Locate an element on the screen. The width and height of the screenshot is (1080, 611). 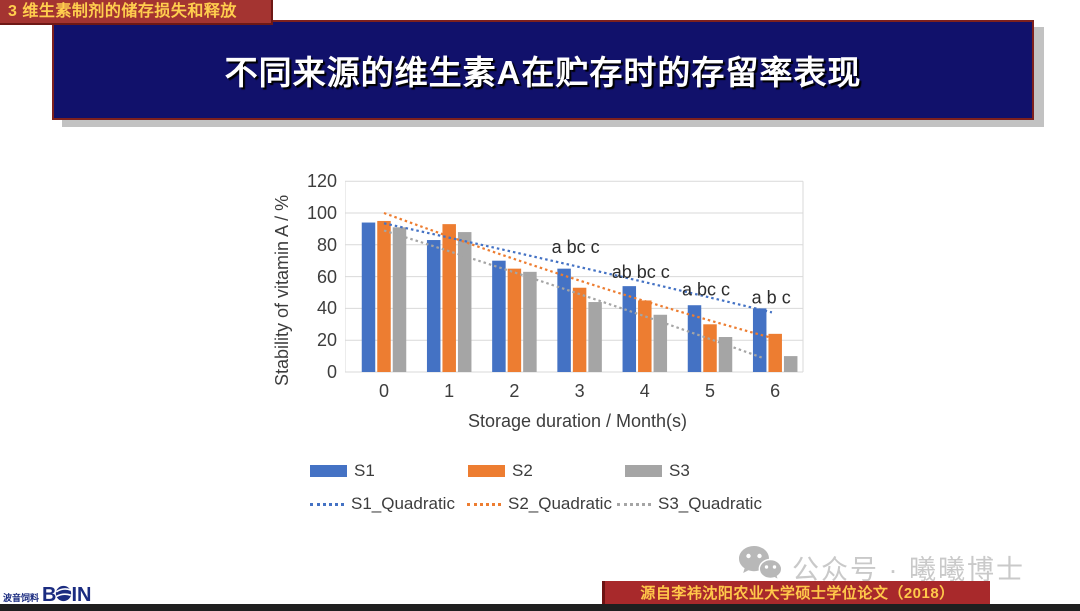
legend-label: S1_Quadratic is located at coordinates (403, 503).